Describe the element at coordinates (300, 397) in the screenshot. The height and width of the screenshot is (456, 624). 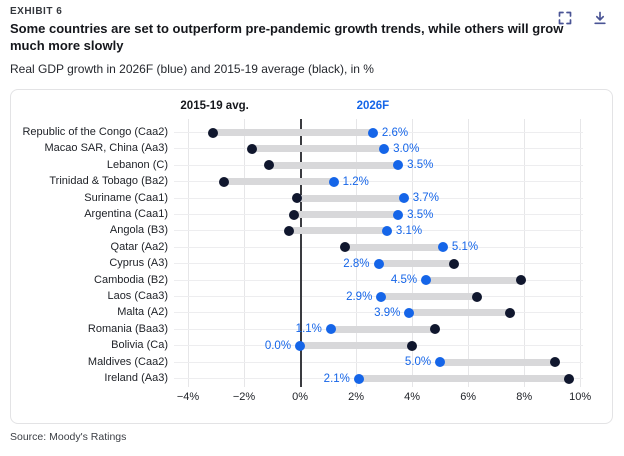
I see `x-tick-label: 0%` at that location.